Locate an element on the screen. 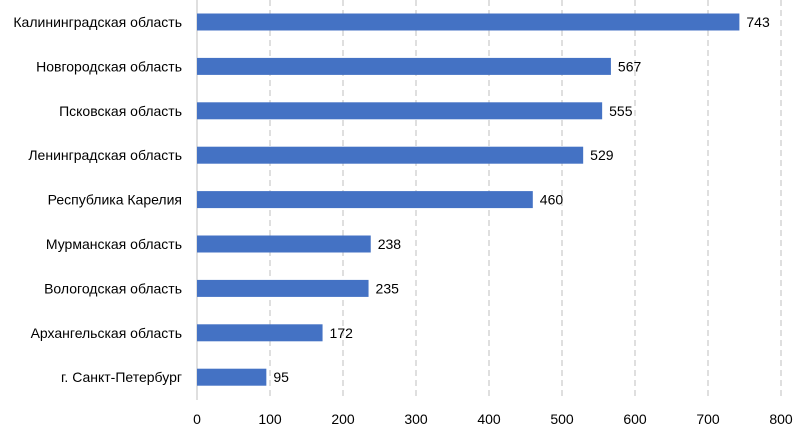 The image size is (794, 426). x-tick-label: 400 is located at coordinates (489, 418).